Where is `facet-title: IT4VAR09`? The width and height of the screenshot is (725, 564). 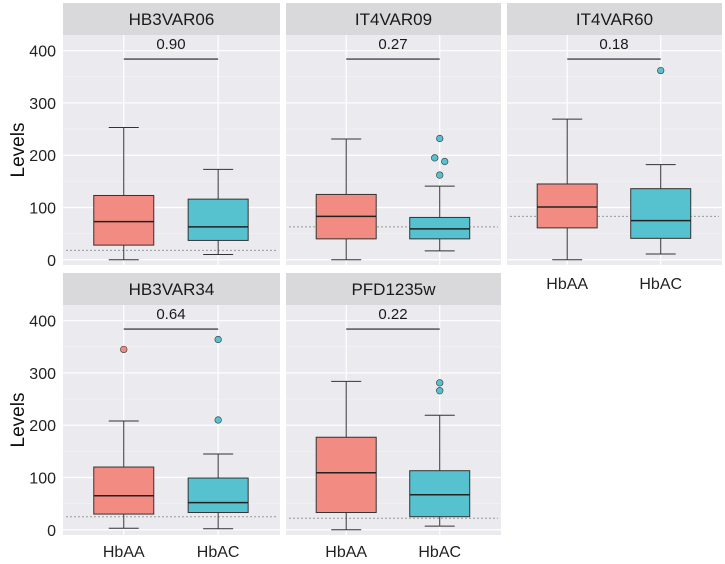 facet-title: IT4VAR09 is located at coordinates (393, 19).